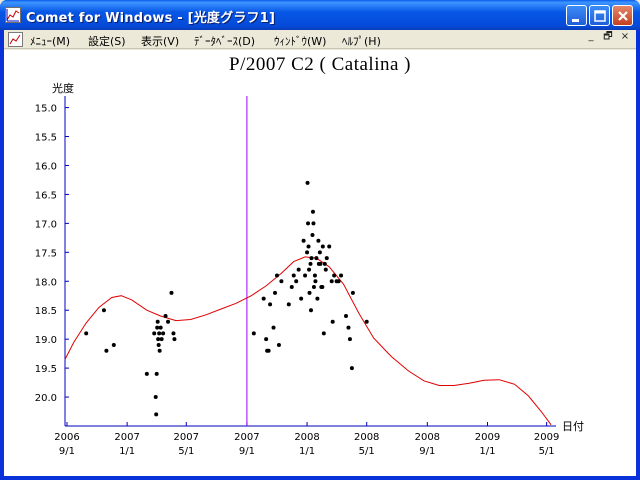  I want to click on x-tick-year-label: 2009, so click(546, 437).